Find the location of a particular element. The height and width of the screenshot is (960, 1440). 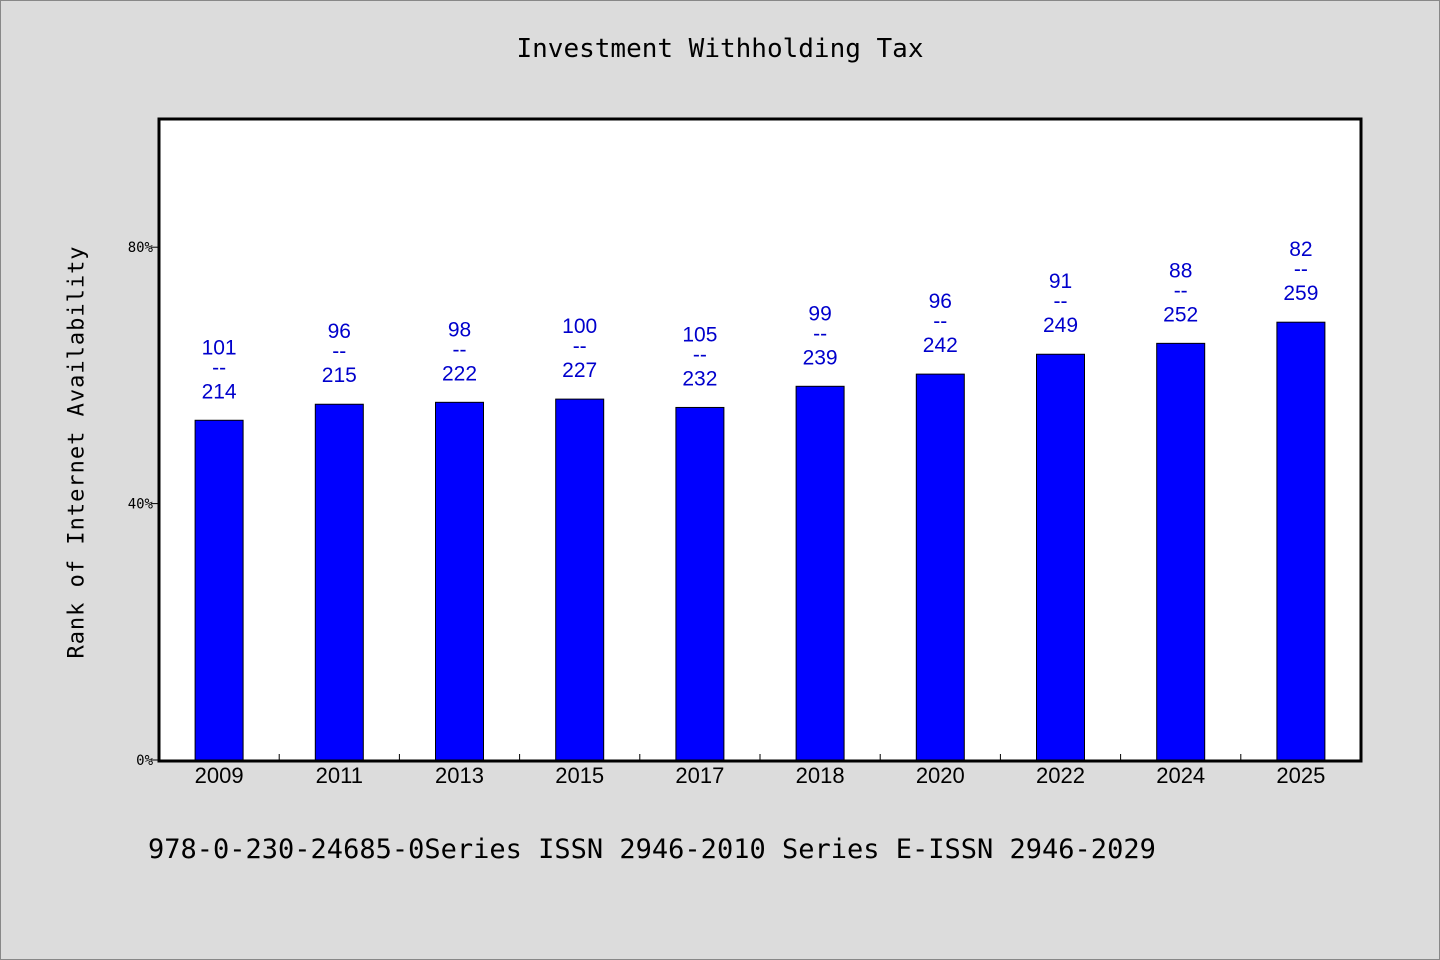

x-tick-label: 2024 is located at coordinates (1180, 775).